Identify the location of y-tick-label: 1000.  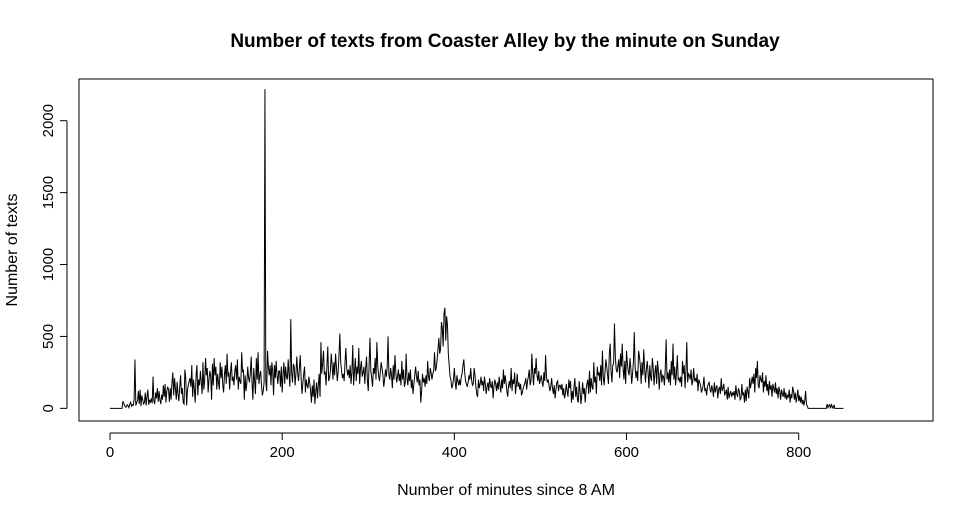
(48, 264).